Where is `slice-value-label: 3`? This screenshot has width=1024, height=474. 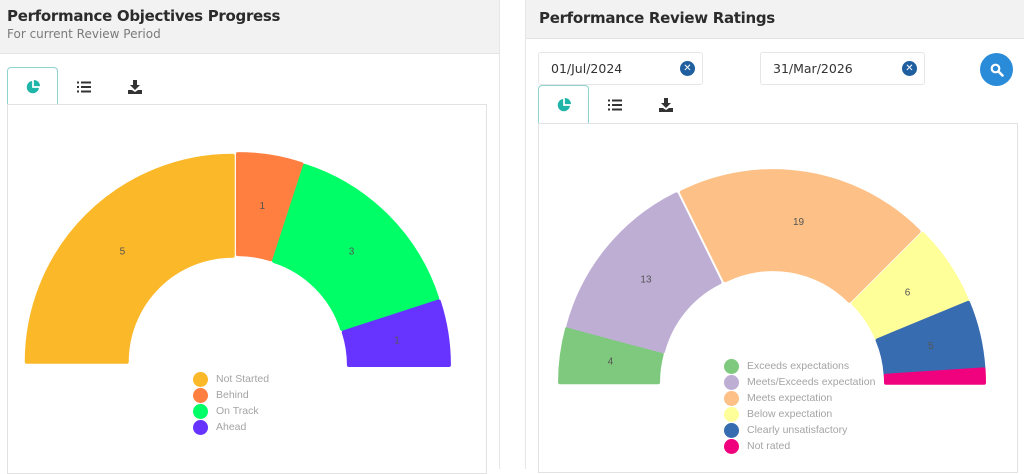
slice-value-label: 3 is located at coordinates (352, 251).